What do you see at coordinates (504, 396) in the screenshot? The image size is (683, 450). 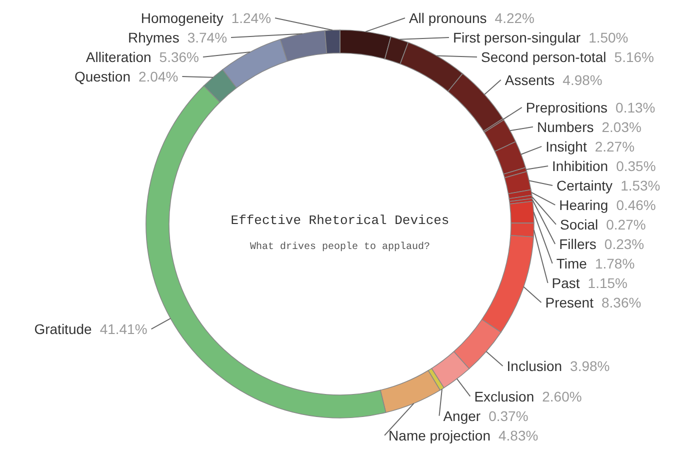 I see `slice-label: Exclusion` at bounding box center [504, 396].